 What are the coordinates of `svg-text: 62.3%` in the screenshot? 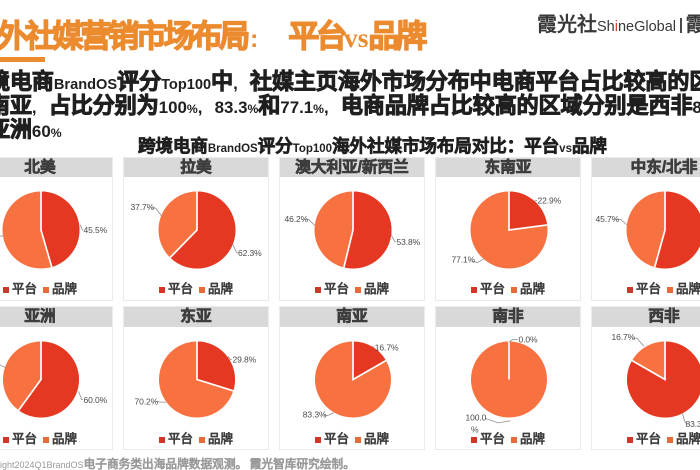 It's located at (250, 253).